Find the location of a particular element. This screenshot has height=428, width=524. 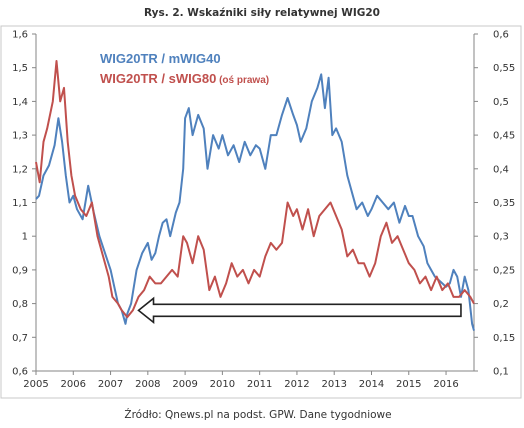

left-tick-label: 0,7 is located at coordinates (20, 338).